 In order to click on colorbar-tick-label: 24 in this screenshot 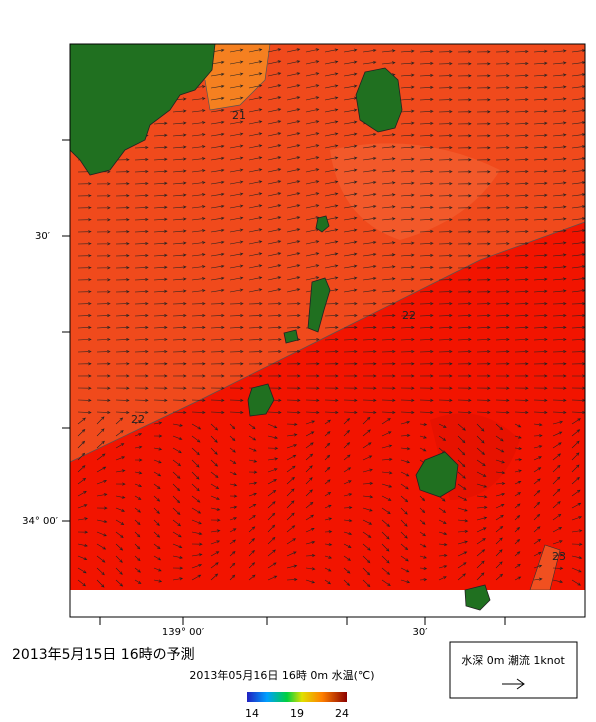, I will do `click(342, 713)`.